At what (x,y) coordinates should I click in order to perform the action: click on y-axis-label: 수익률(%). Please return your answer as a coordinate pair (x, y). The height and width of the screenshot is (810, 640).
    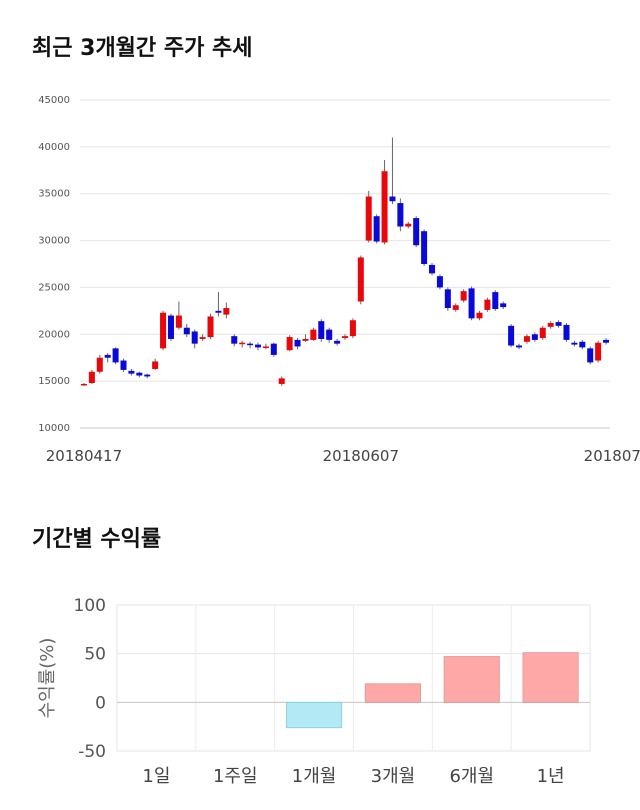
    Looking at the image, I should click on (47, 678).